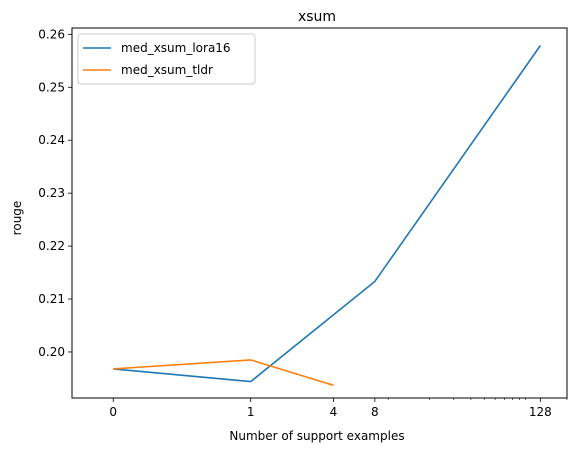  I want to click on y-tick-label: 0.20, so click(51, 352).